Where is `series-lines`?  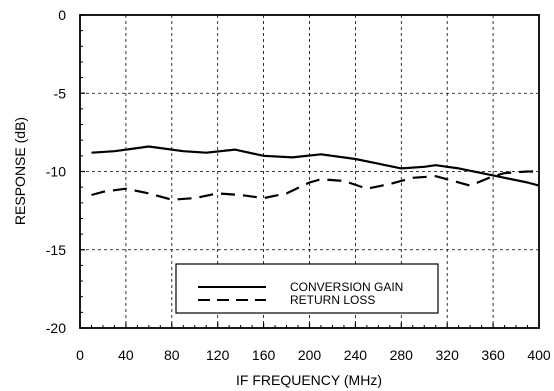
series-lines is located at coordinates (315, 173).